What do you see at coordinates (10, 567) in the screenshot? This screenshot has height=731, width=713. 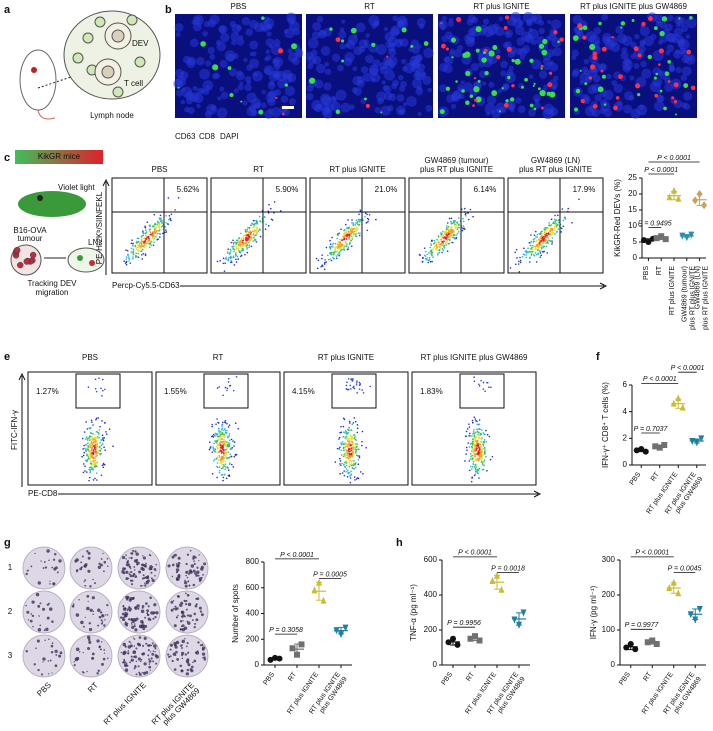 I see `row-label: 1` at bounding box center [10, 567].